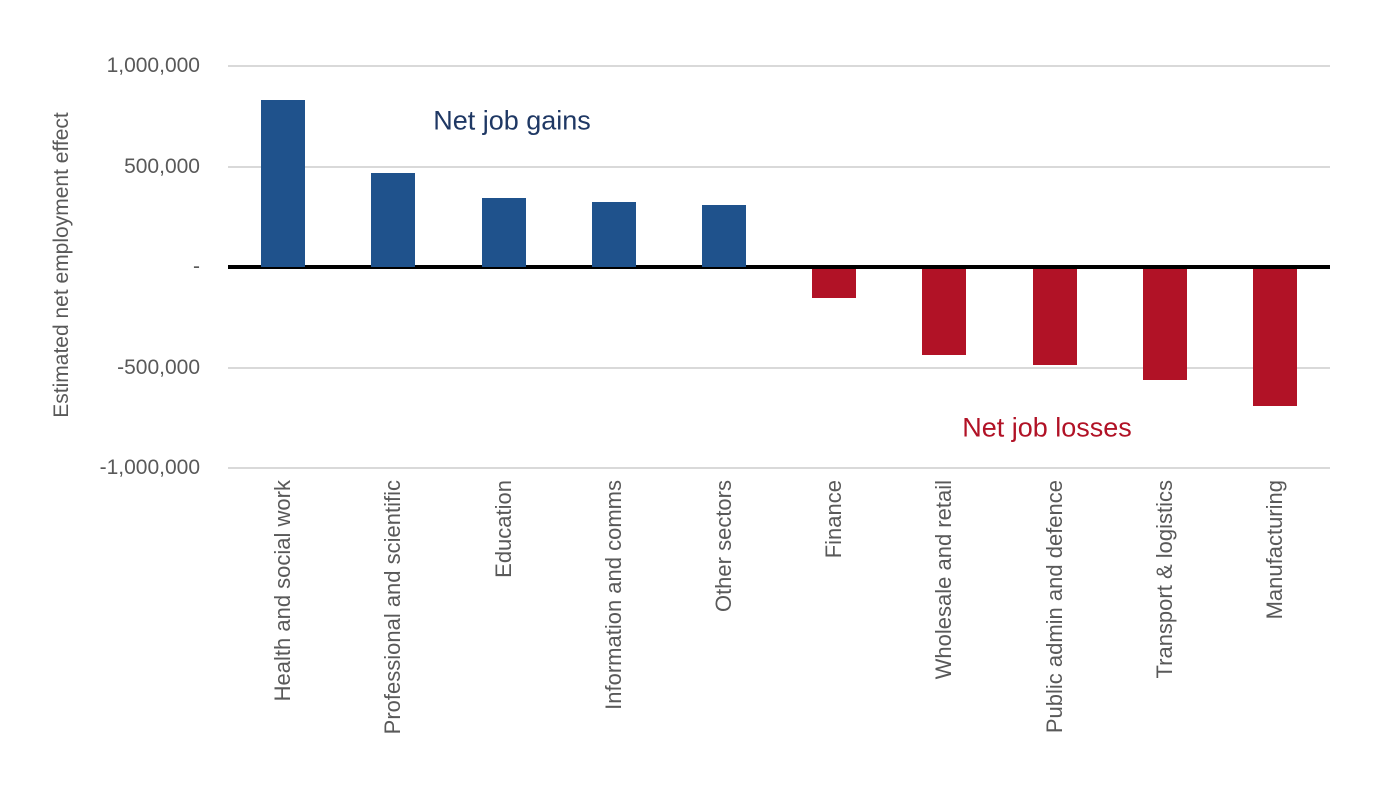  I want to click on bar-professional-and-scientific, so click(393, 219).